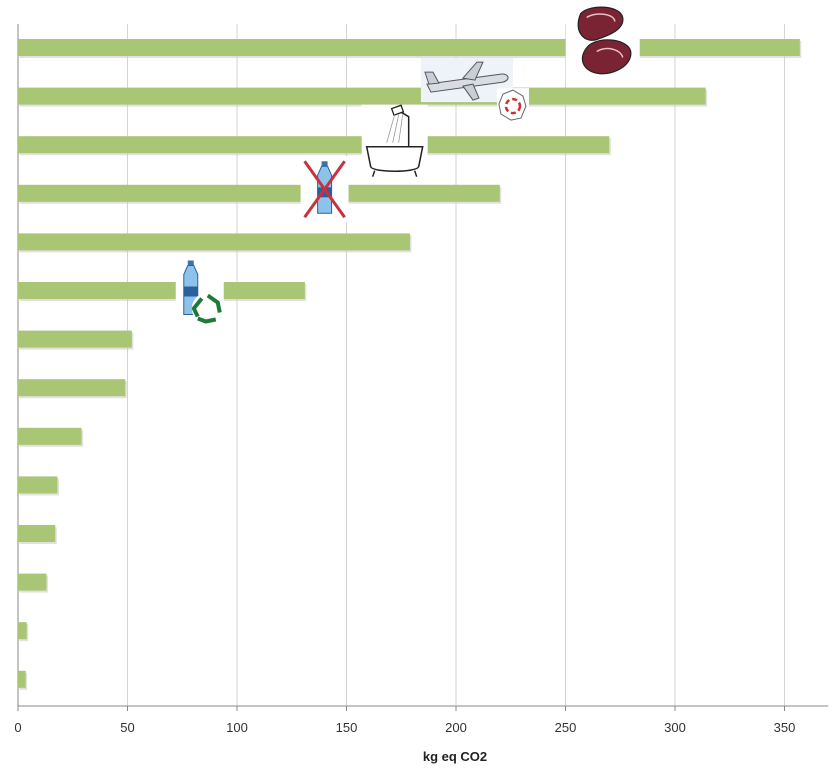 The height and width of the screenshot is (774, 839). What do you see at coordinates (127, 727) in the screenshot?
I see `x-tick-label-50: 50` at bounding box center [127, 727].